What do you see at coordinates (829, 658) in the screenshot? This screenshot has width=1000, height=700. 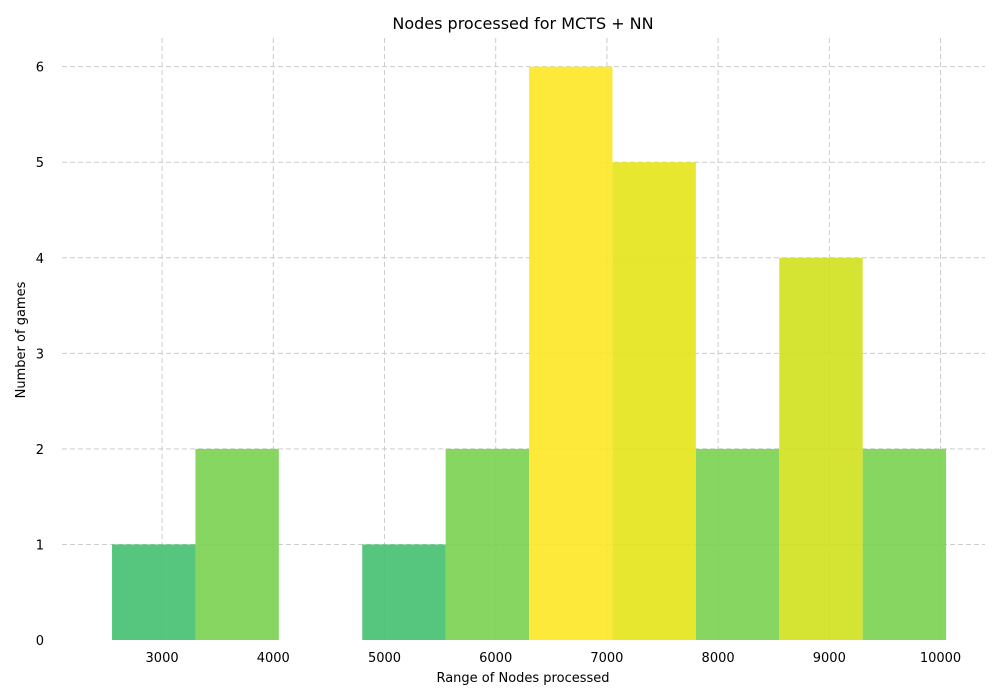 I see `x-tick-label: 9000` at bounding box center [829, 658].